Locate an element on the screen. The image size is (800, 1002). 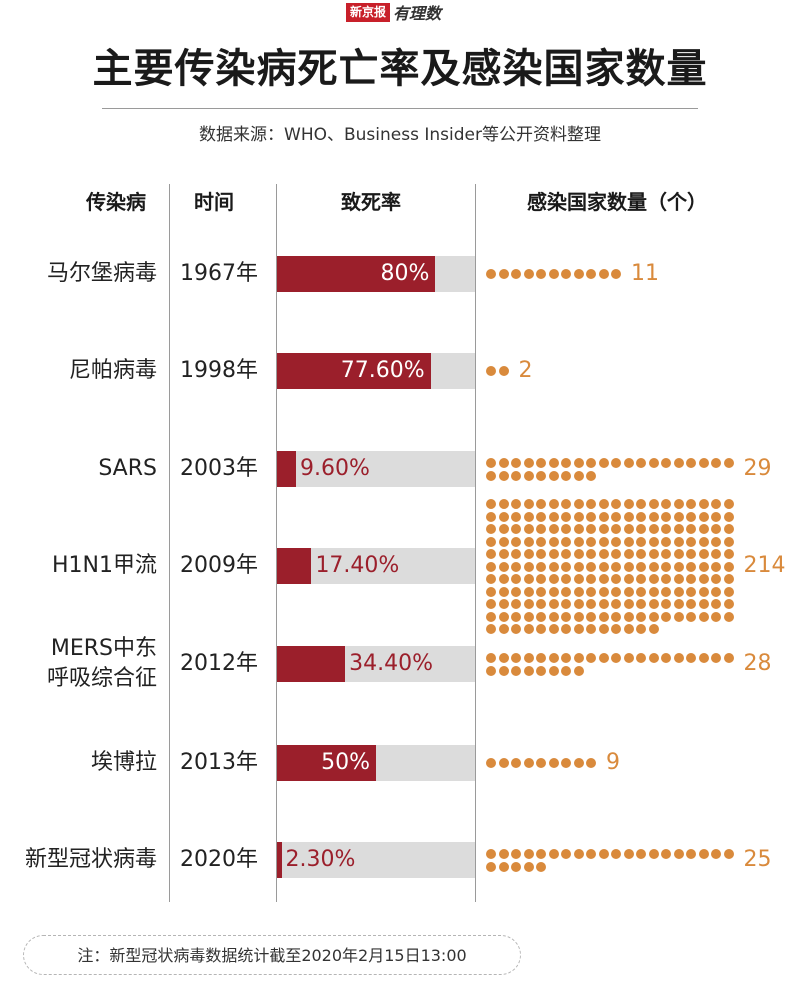
disease-name: 尼帕病毒 is located at coordinates (113, 371).